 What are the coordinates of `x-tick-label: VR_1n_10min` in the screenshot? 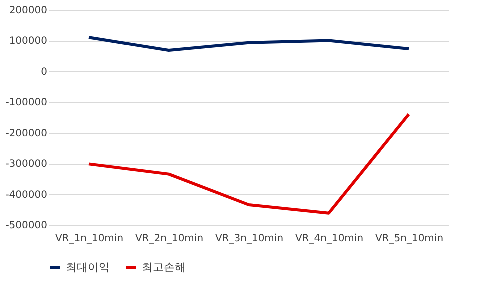 It's located at (89, 239).